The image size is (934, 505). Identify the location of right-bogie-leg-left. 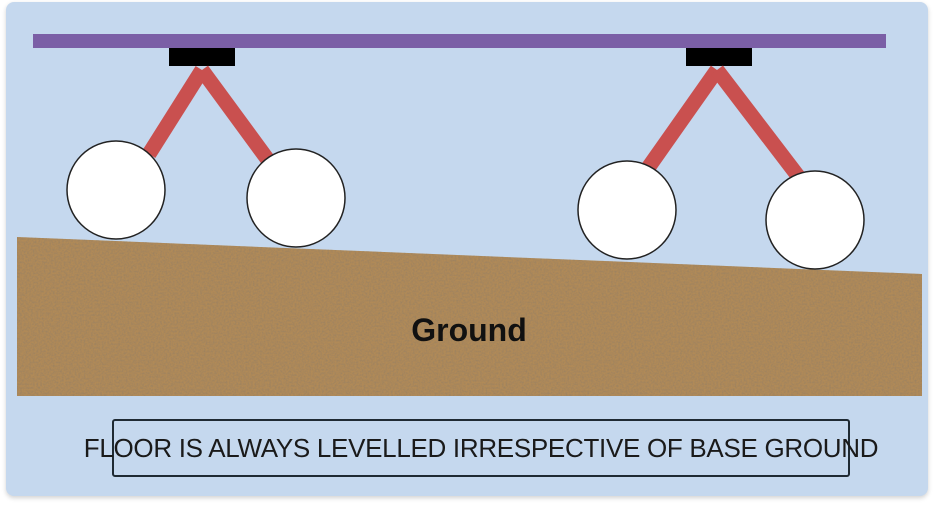
(682, 119).